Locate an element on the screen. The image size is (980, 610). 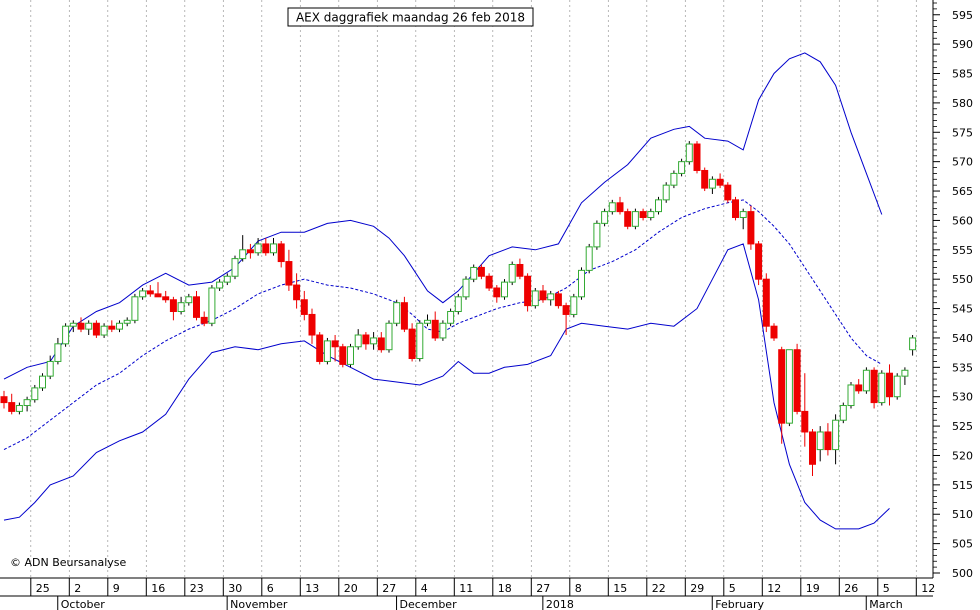
month-label: December is located at coordinates (429, 604).